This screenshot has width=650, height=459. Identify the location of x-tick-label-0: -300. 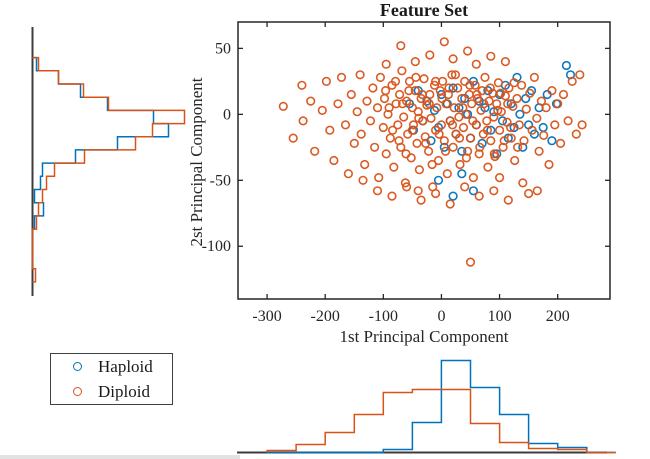
(266, 316).